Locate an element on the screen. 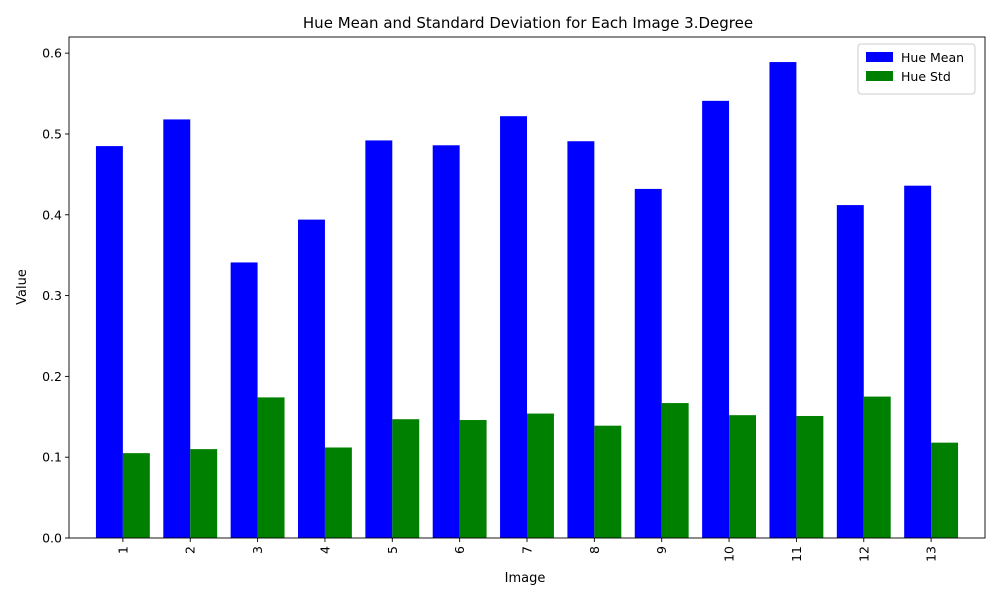 This screenshot has width=1000, height=600. legend-label-hue-std: Hue Std is located at coordinates (926, 76).